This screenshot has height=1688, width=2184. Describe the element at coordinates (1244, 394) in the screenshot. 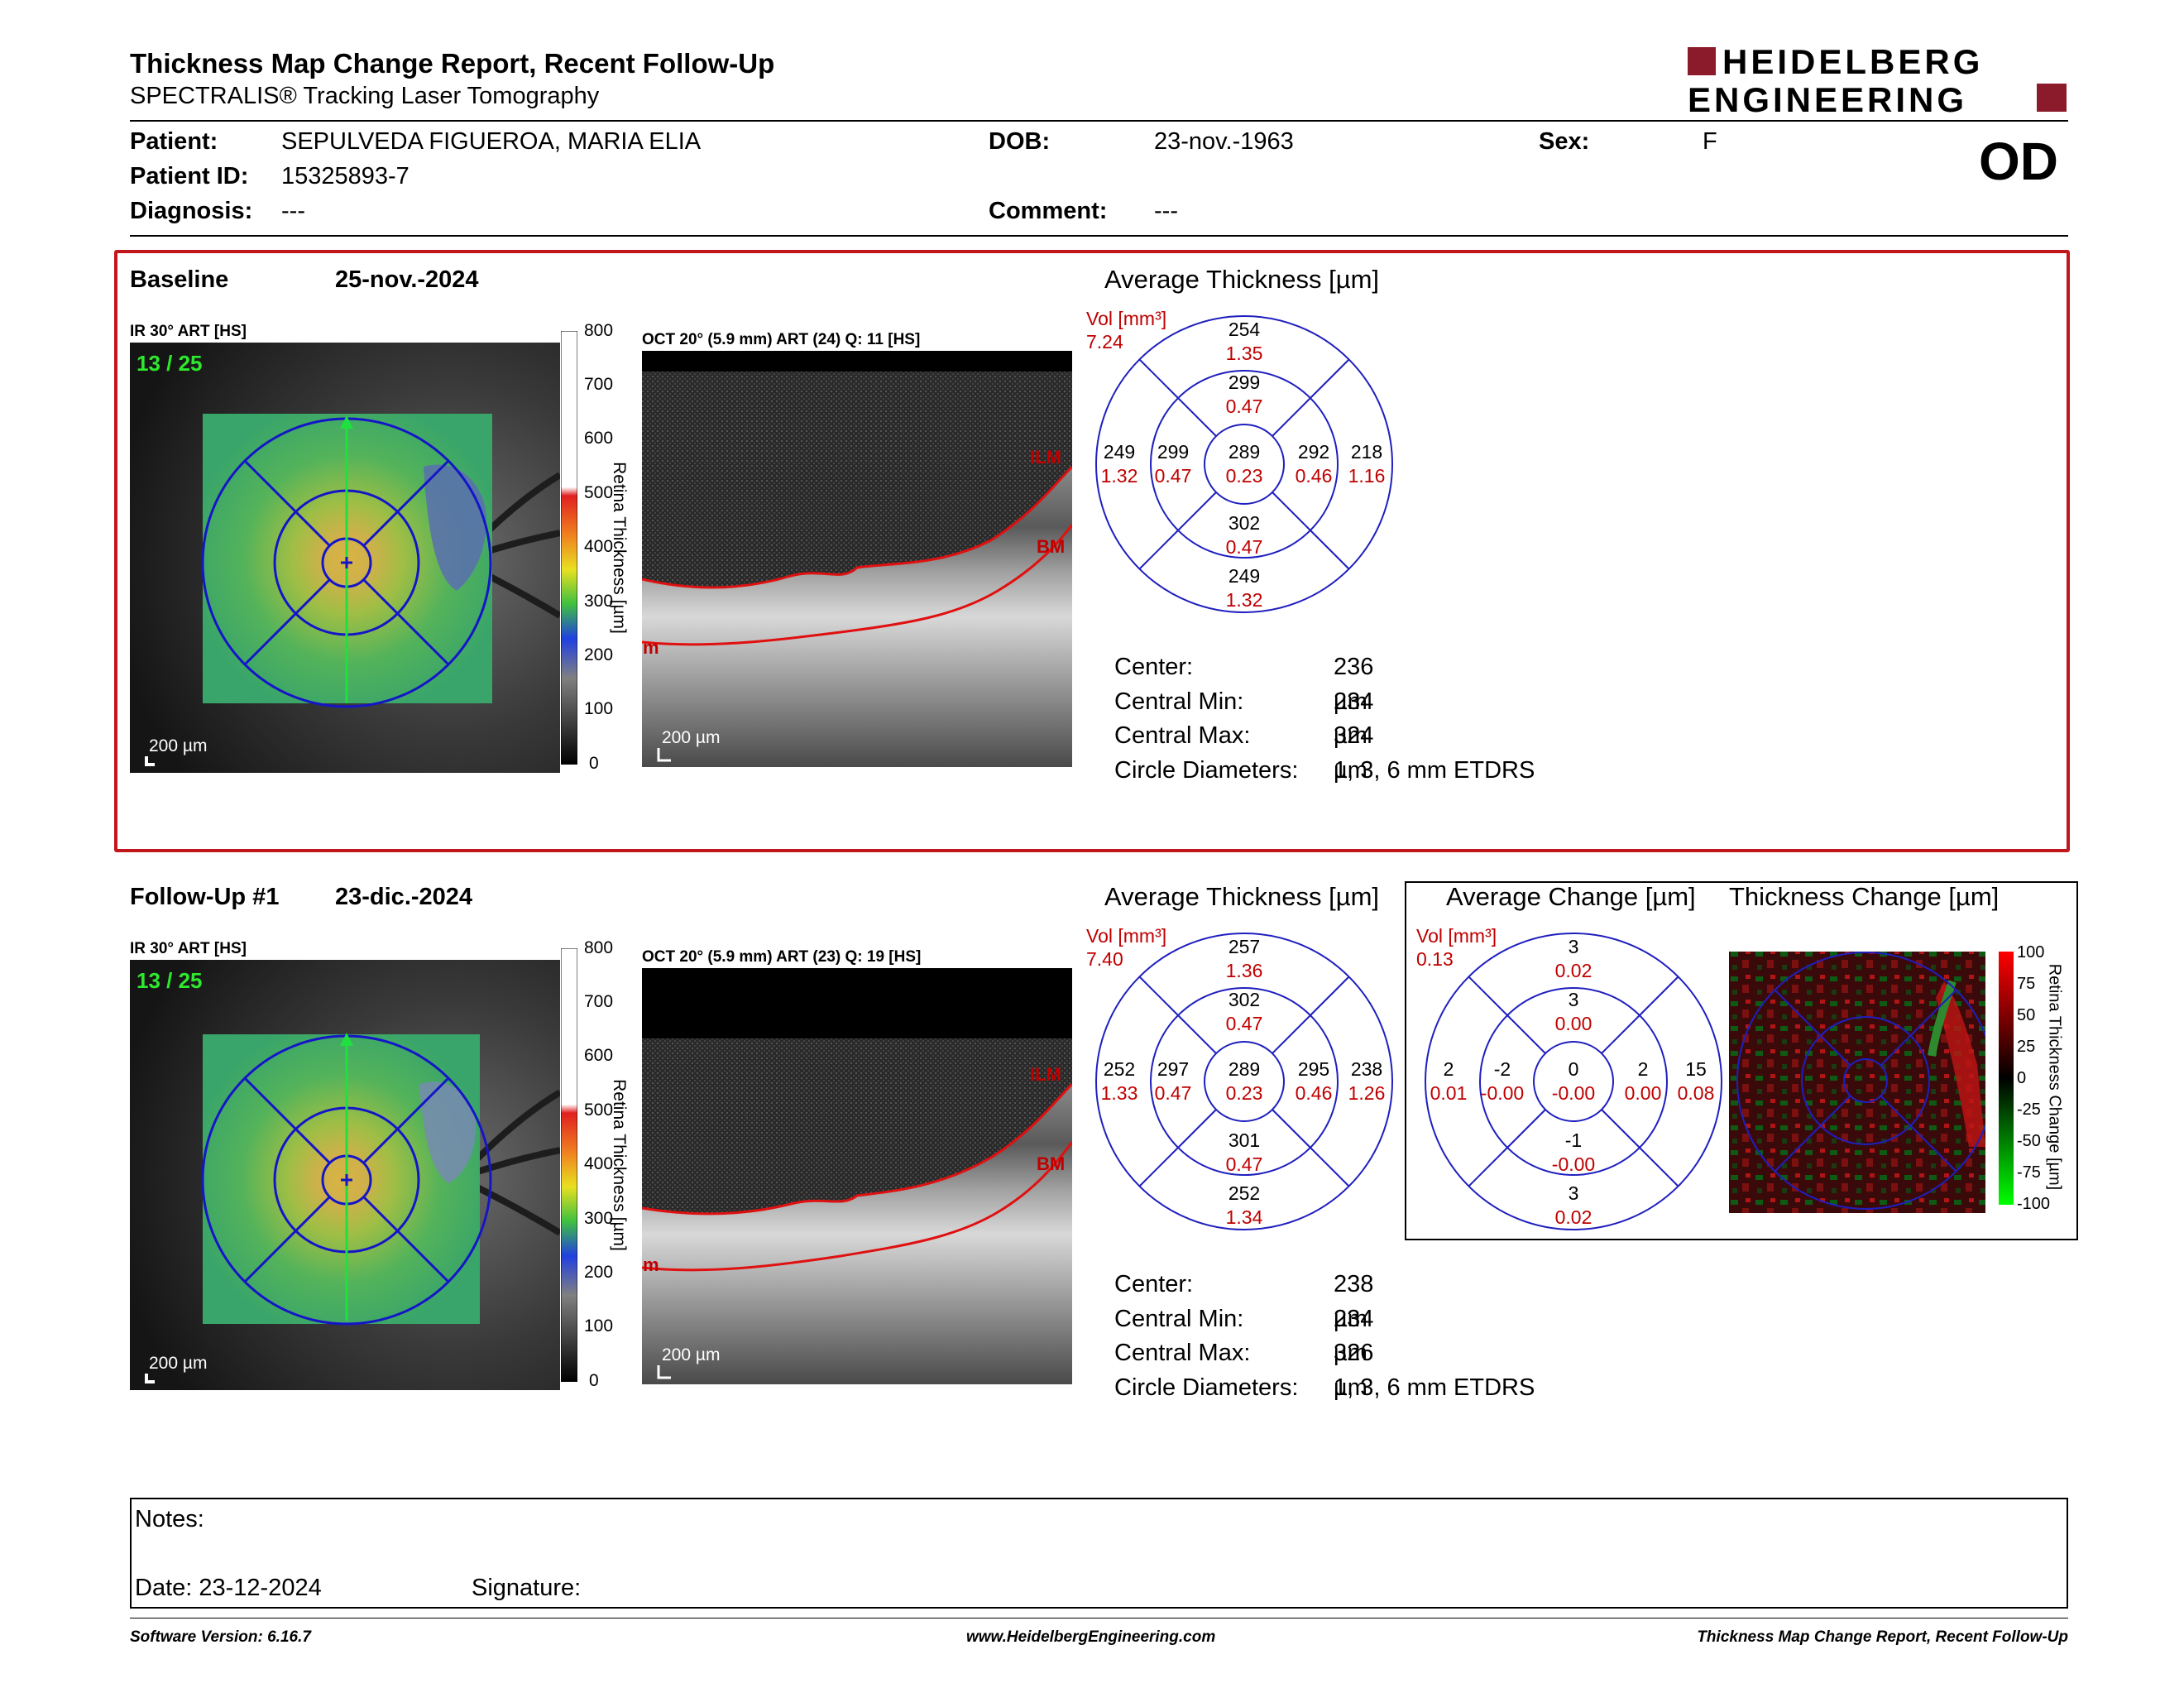

I see `baseline-sector-inner-sup: 299 0.47` at that location.